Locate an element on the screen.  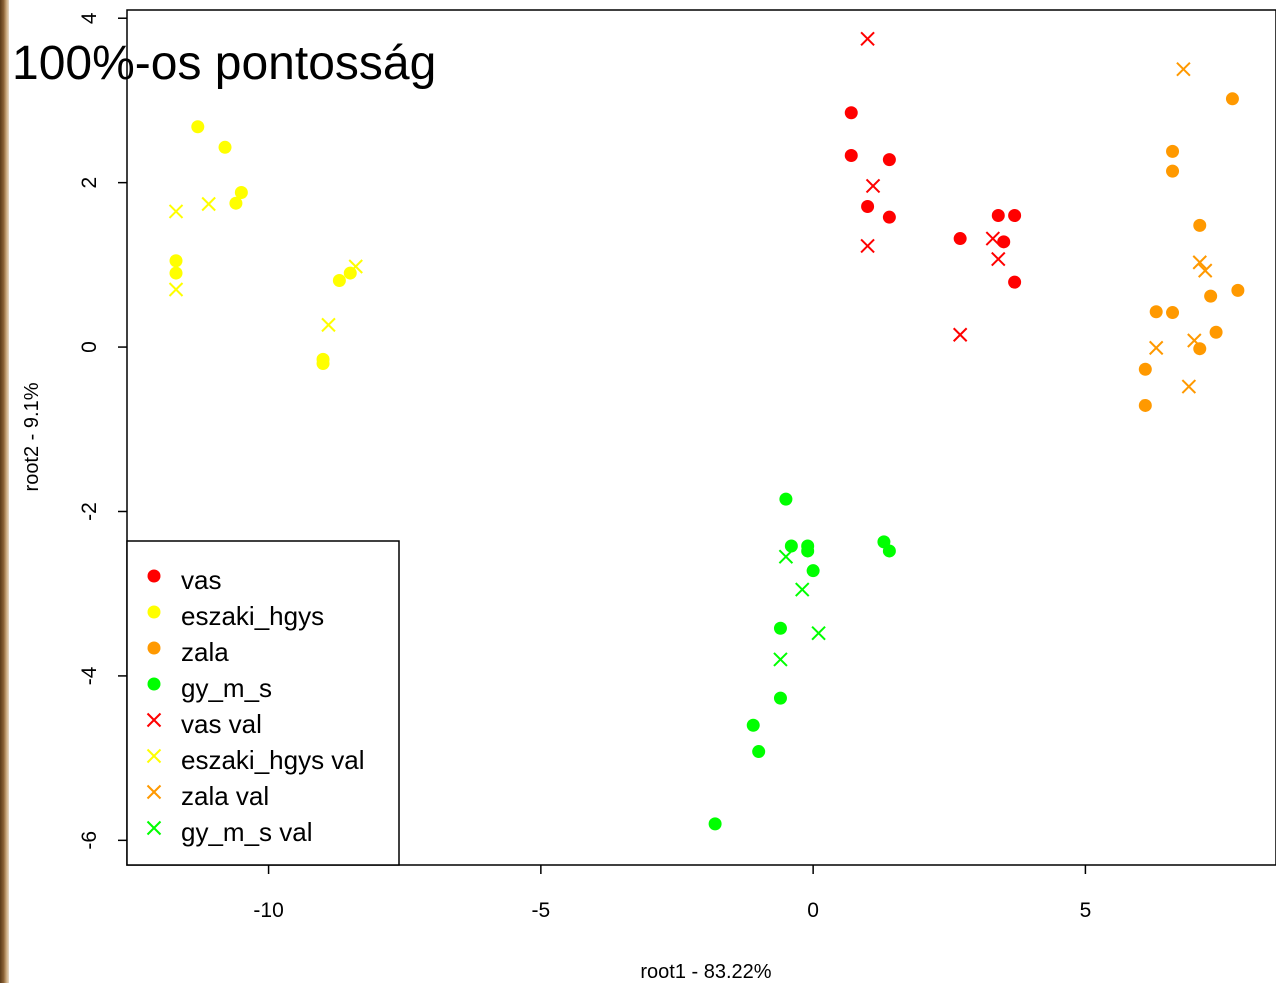
series-vas-val is located at coordinates (933, 186).